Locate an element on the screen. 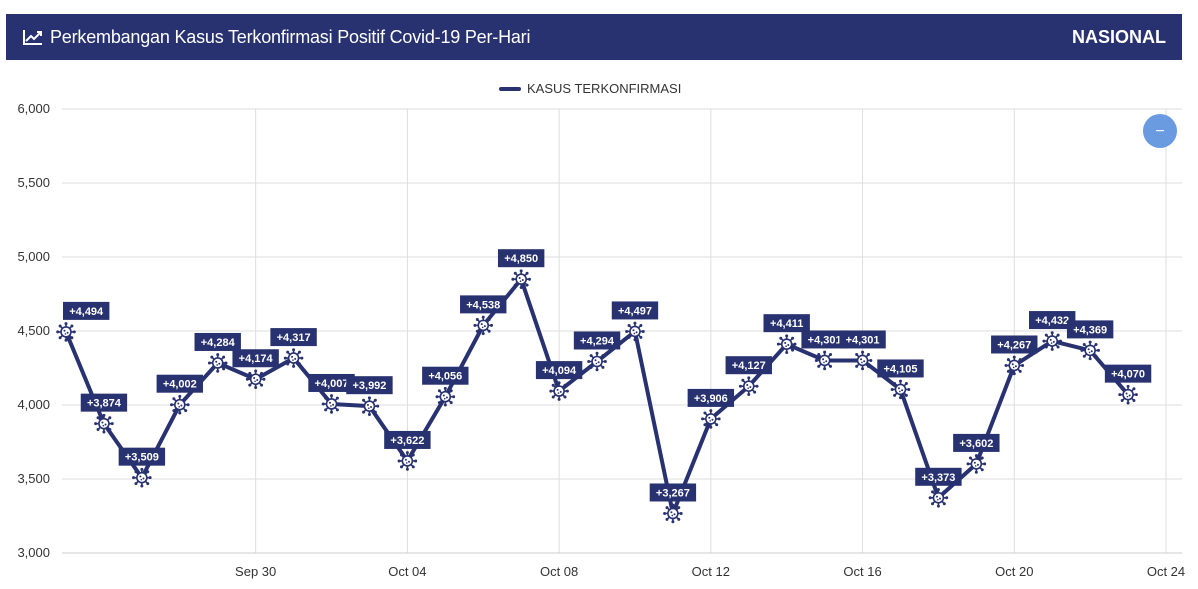 The width and height of the screenshot is (1198, 589). data-label: +4,174 is located at coordinates (256, 359).